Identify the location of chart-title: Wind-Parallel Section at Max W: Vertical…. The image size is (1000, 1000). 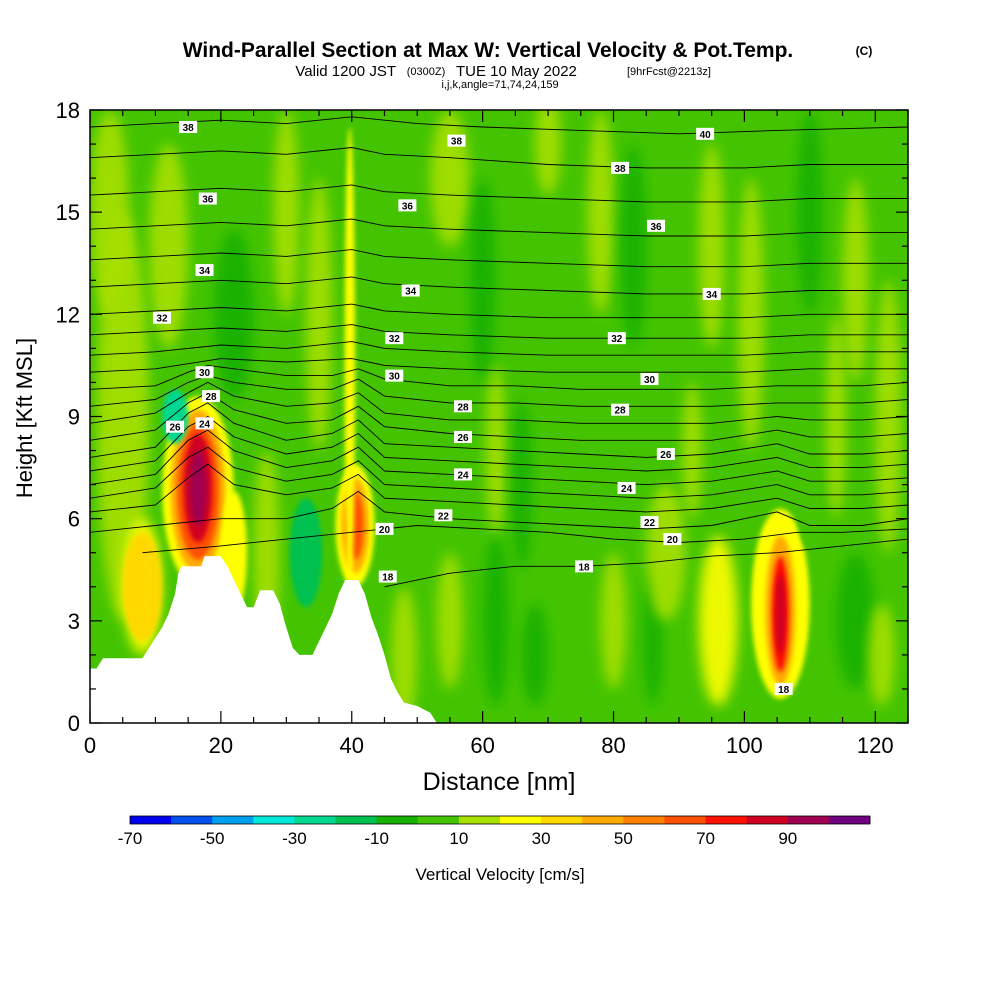
(488, 50).